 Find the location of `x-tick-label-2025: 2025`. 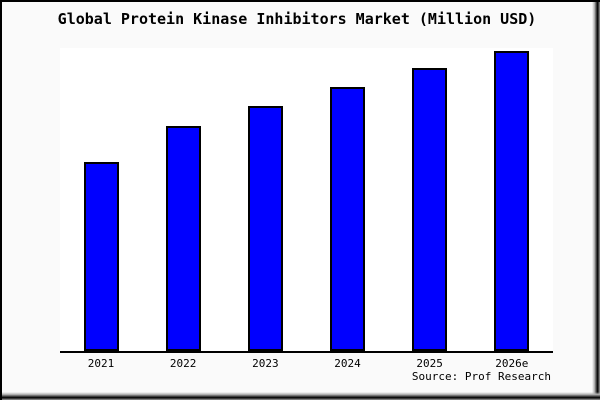

x-tick-label-2025: 2025 is located at coordinates (429, 363).